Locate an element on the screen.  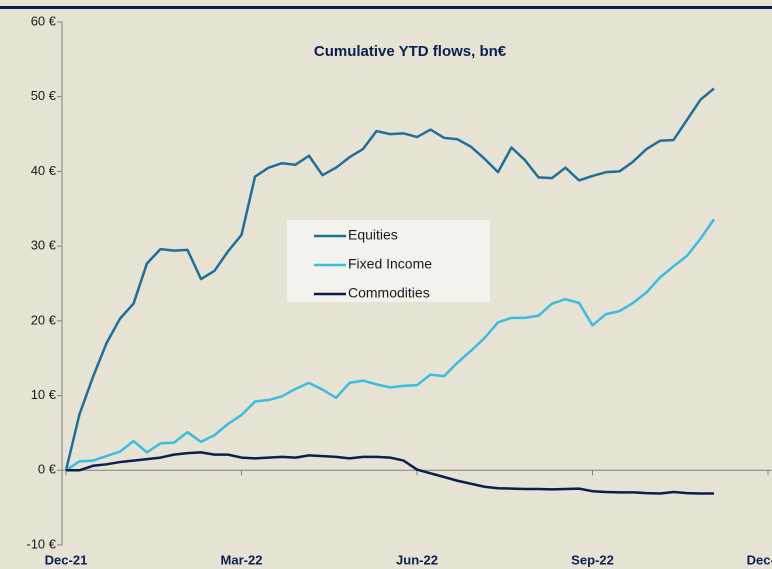
y-tick-label: 10 € is located at coordinates (44, 394).